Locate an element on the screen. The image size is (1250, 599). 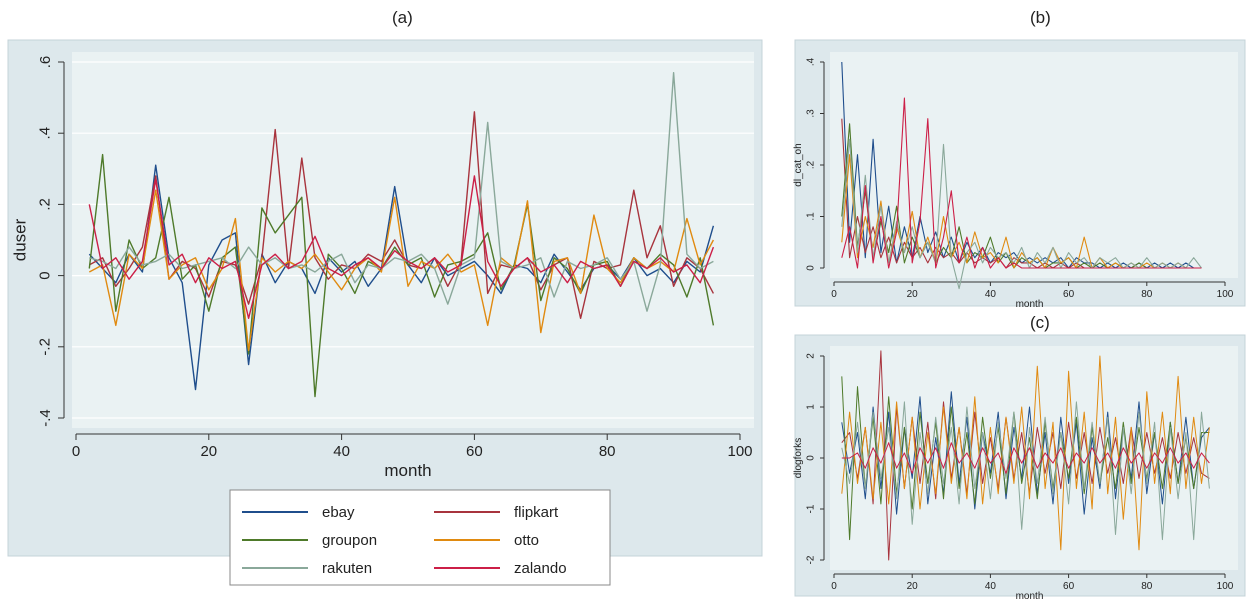
panel-a-y-tick-label: .2 is located at coordinates (45, 204).